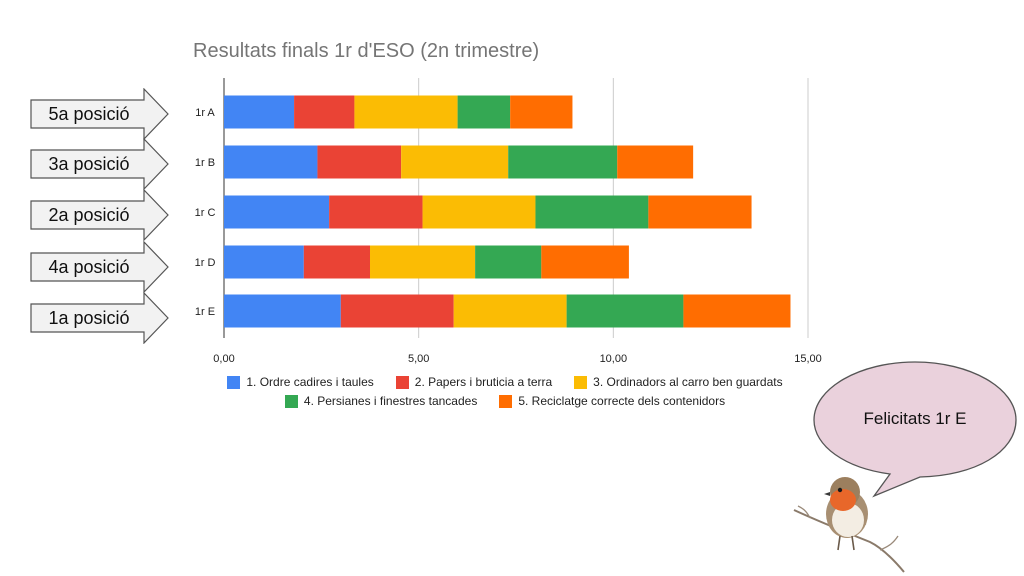 This screenshot has height=576, width=1024. I want to click on speech-bubble: Felicitats 1r E, so click(915, 430).